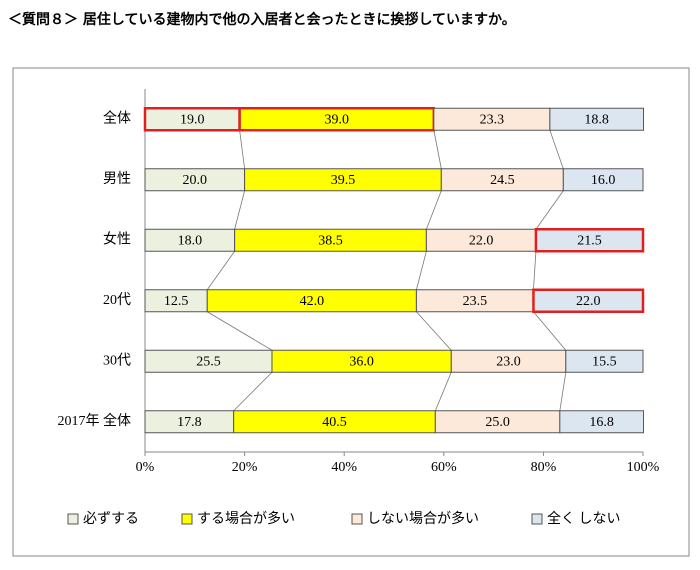  I want to click on y-tick-label: 20代, so click(117, 300).